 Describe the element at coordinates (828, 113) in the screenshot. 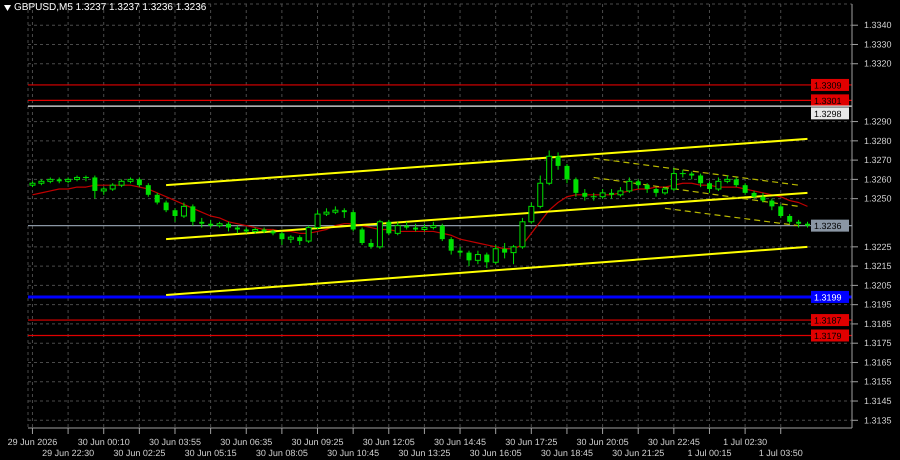

I see `ref-line-label: 1.3298` at that location.